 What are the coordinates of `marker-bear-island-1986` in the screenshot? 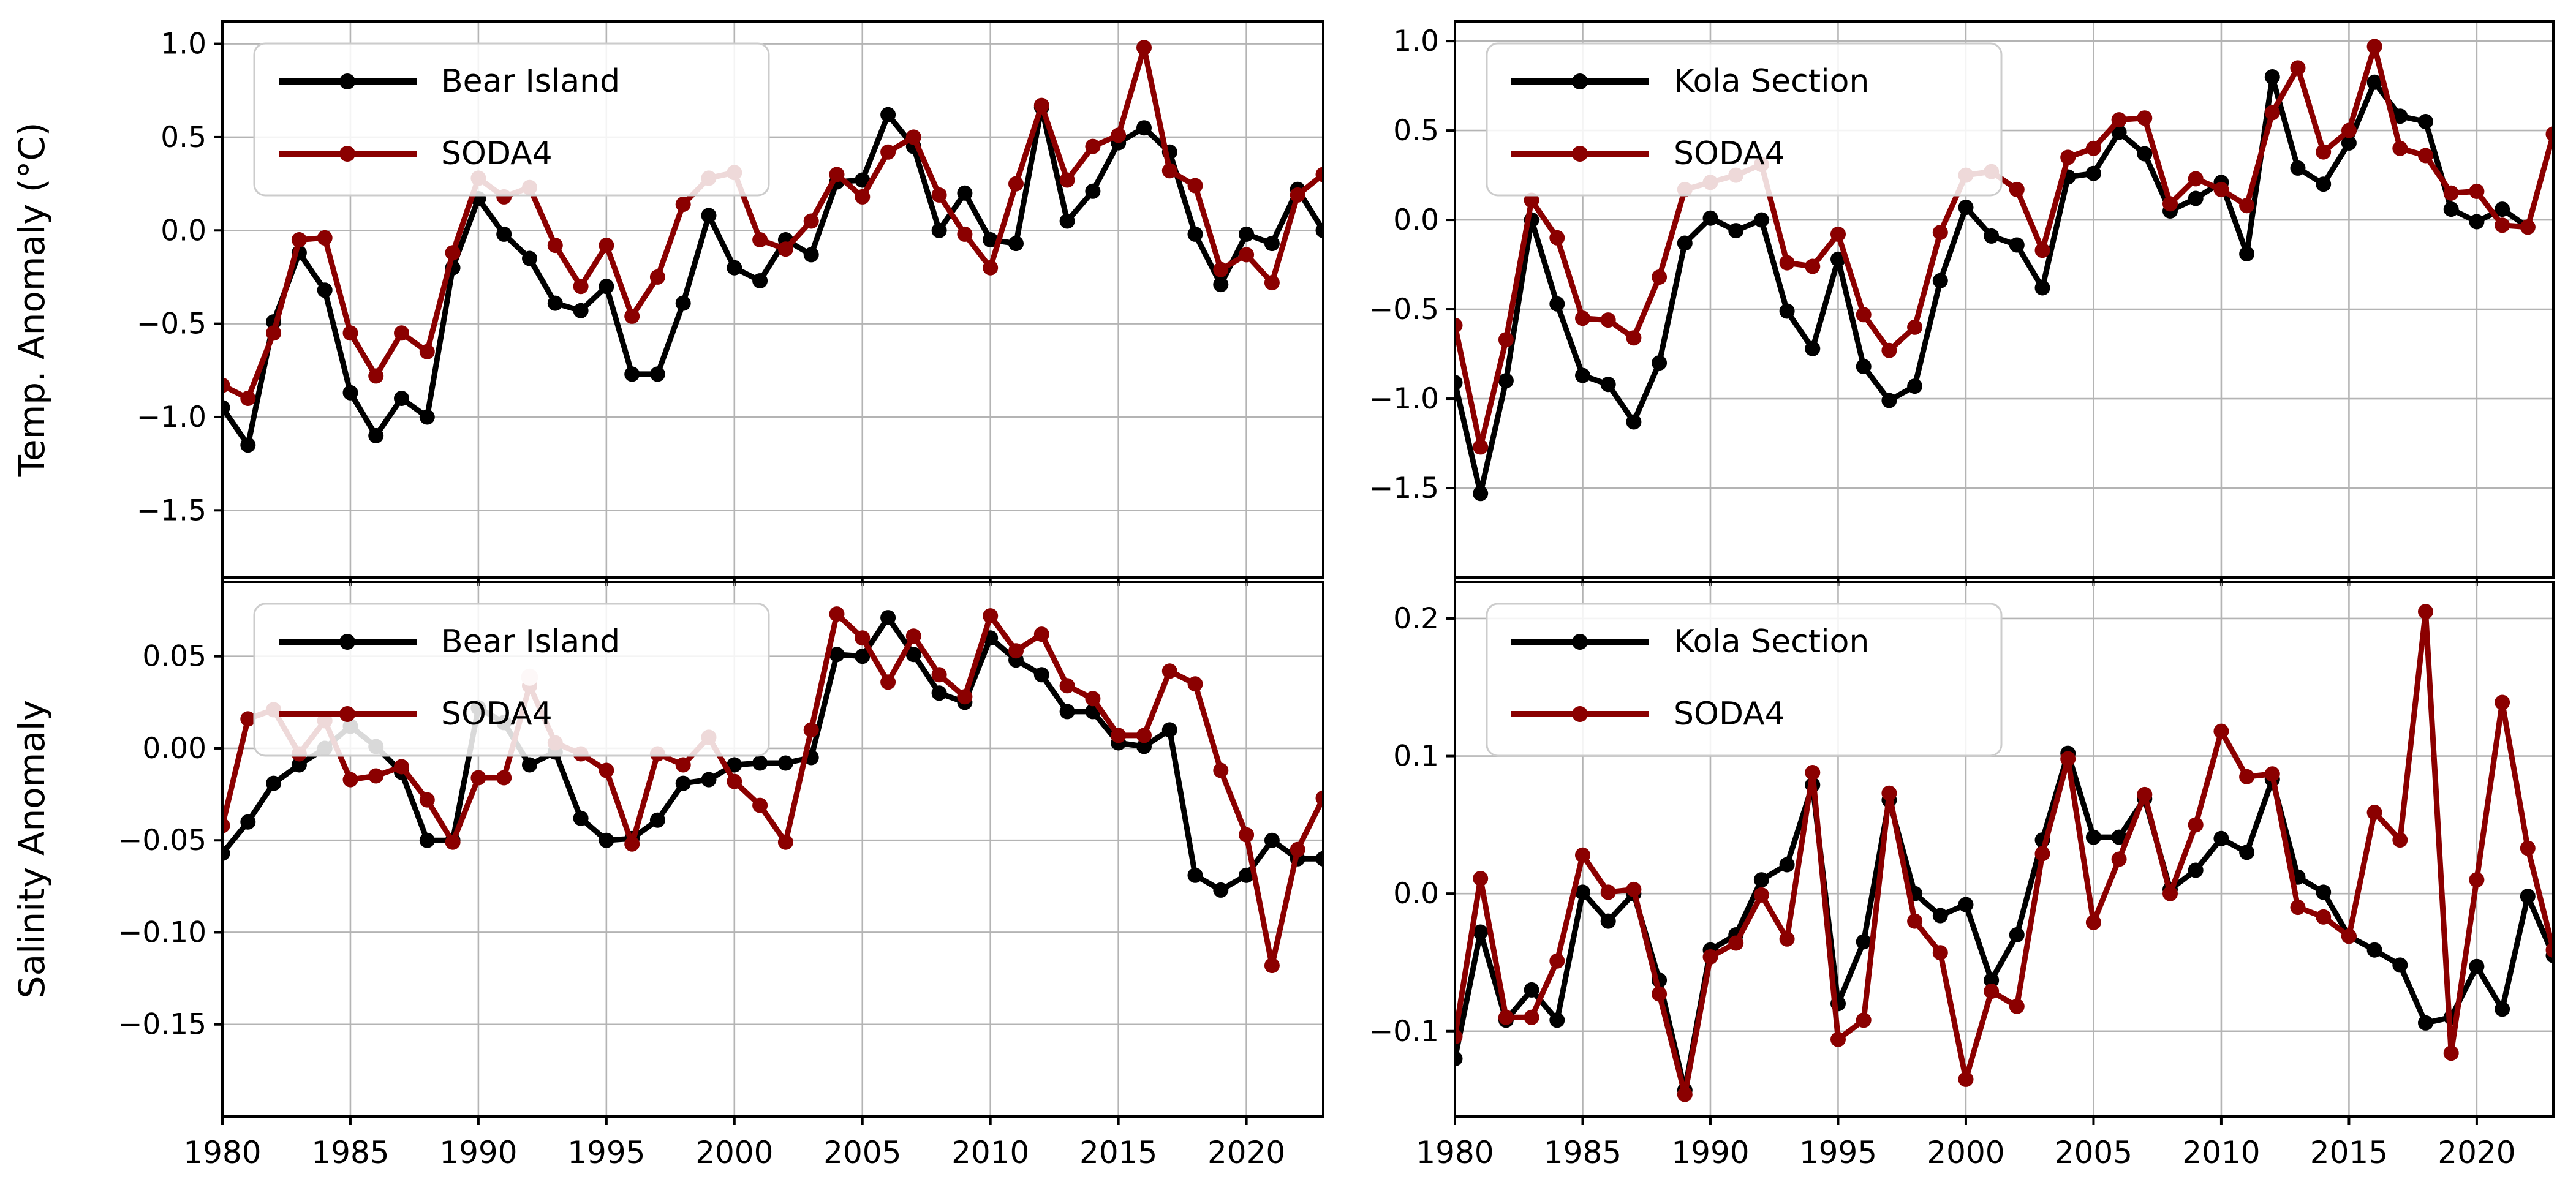 It's located at (376, 435).